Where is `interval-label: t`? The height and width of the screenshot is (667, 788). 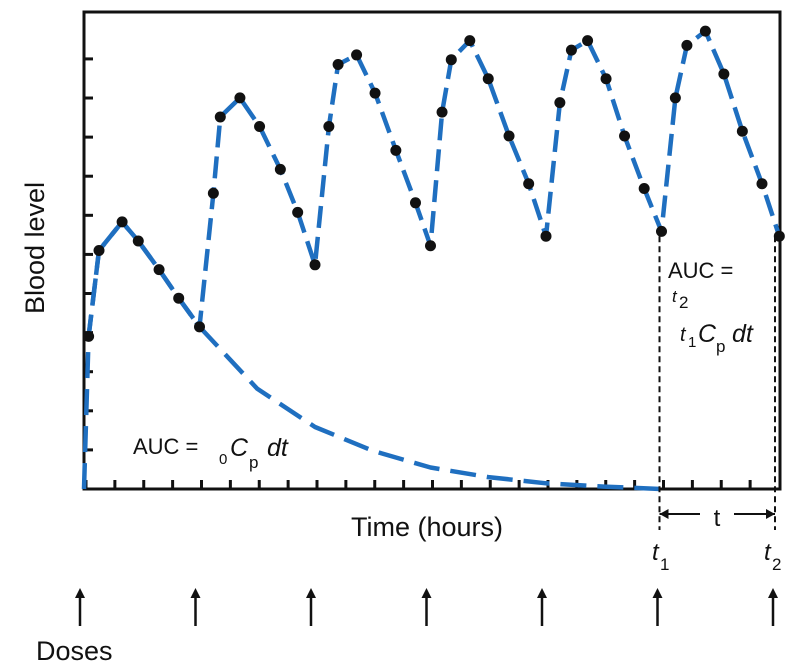 interval-label: t is located at coordinates (717, 518).